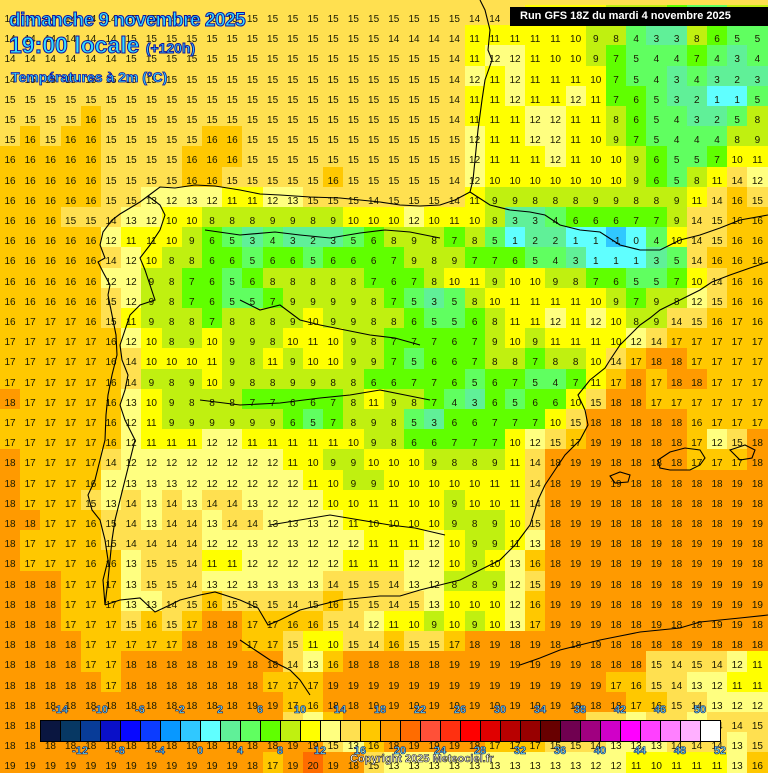  What do you see at coordinates (636, 80) in the screenshot?
I see `grid-value: 5` at bounding box center [636, 80].